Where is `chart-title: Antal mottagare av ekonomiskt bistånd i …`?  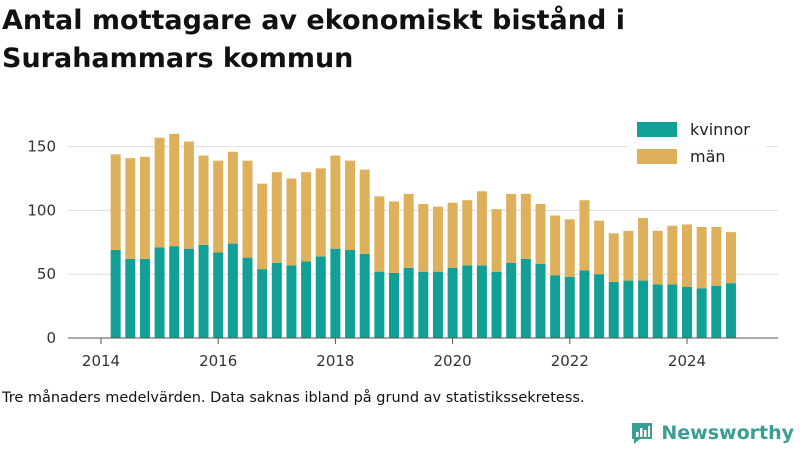
chart-title: Antal mottagare av ekonomiskt bistånd i … is located at coordinates (313, 39).